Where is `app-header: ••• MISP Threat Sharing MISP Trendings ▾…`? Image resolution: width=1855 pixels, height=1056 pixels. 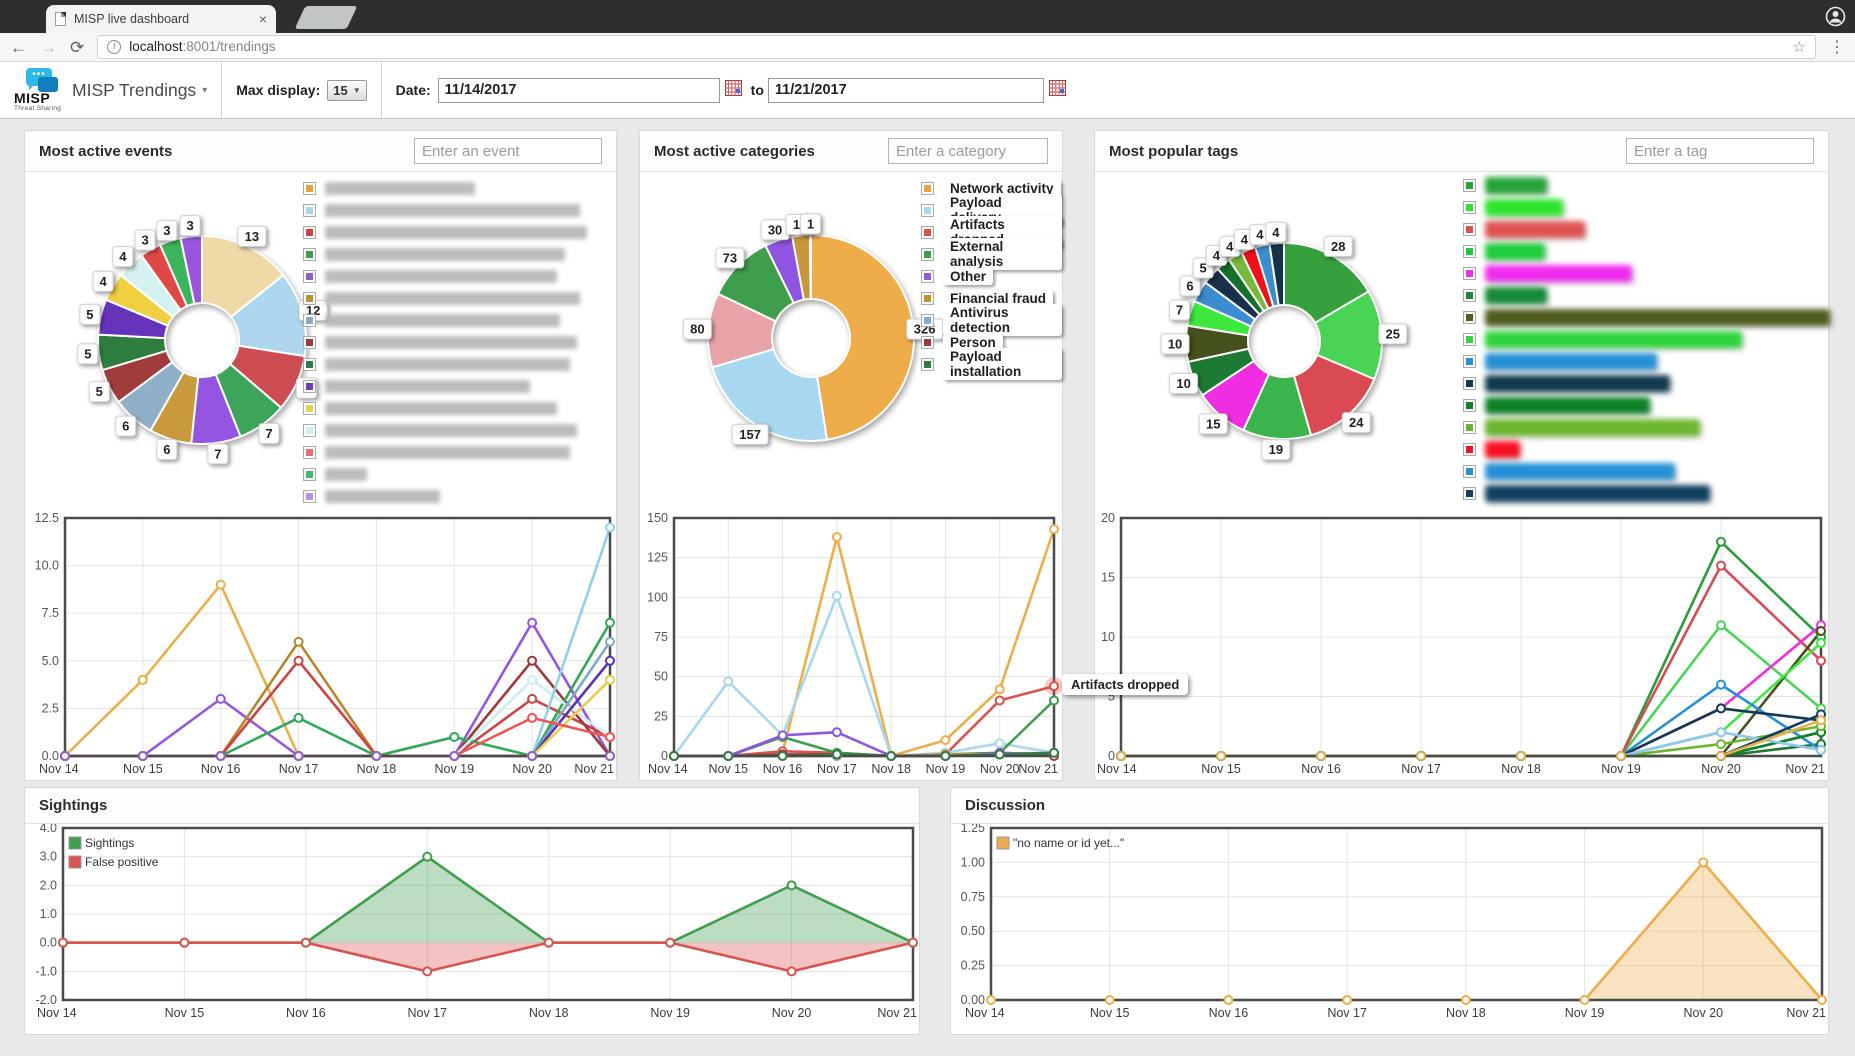 app-header: ••• MISP Threat Sharing MISP Trendings ▾… is located at coordinates (927, 90).